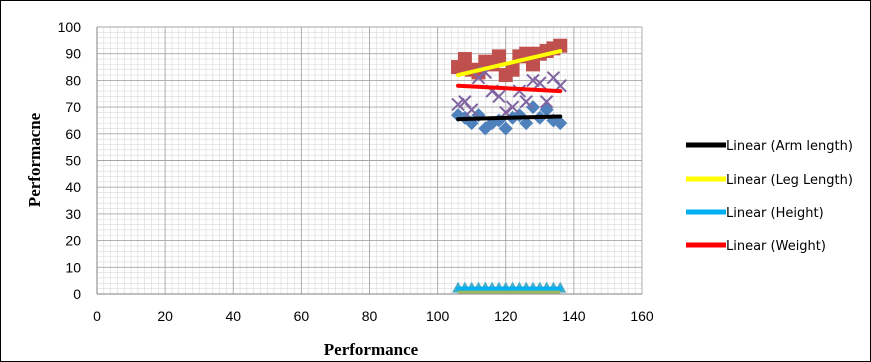 Image resolution: width=871 pixels, height=362 pixels. I want to click on legend-label-2: Linear (Height), so click(775, 213).